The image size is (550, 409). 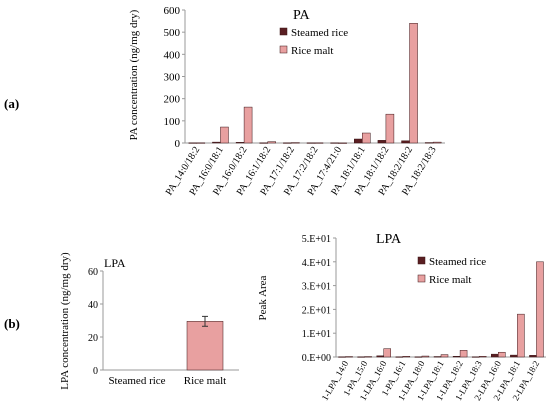 What do you see at coordinates (316, 334) in the screenshot?
I see `chartC-ytick-label: 1.E+01` at bounding box center [316, 334].